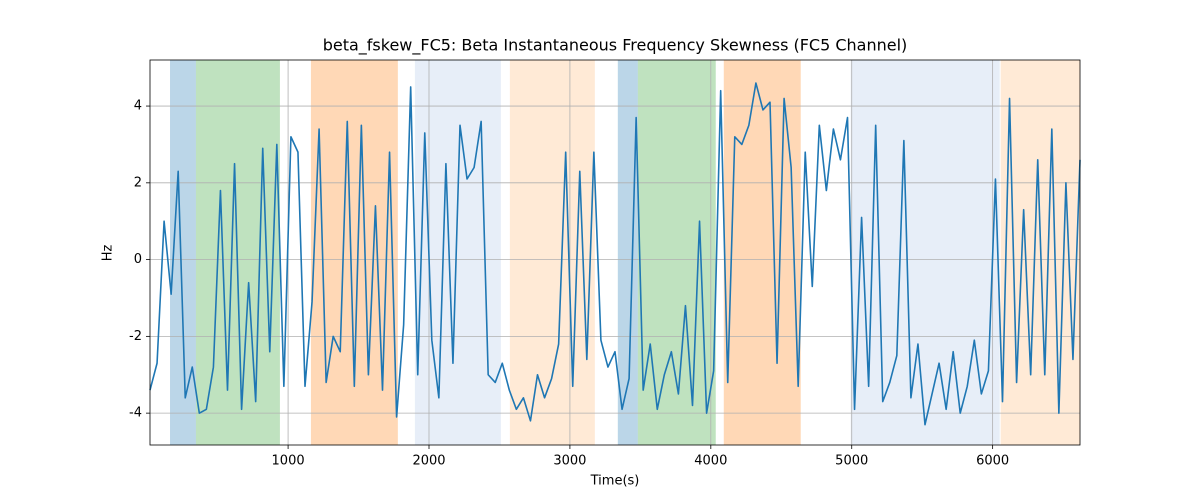 Image resolution: width=1200 pixels, height=500 pixels. I want to click on x-tick-label: 5000, so click(851, 461).